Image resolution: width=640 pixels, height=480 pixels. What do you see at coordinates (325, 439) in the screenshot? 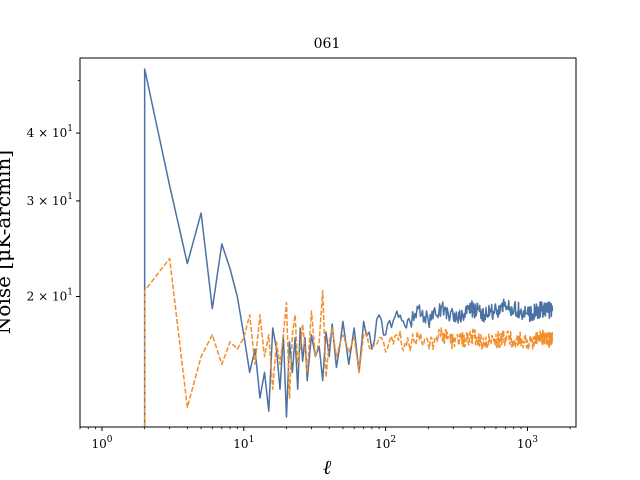
I see `x-axis: 10⁰ 10¹ 10² 10³` at bounding box center [325, 439].